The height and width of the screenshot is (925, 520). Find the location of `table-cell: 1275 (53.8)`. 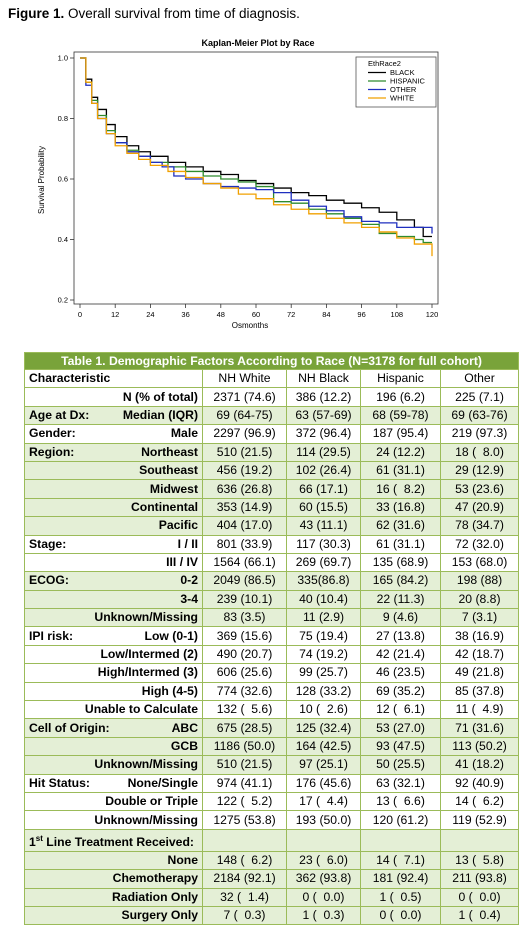

table-cell: 1275 (53.8) is located at coordinates (244, 820).